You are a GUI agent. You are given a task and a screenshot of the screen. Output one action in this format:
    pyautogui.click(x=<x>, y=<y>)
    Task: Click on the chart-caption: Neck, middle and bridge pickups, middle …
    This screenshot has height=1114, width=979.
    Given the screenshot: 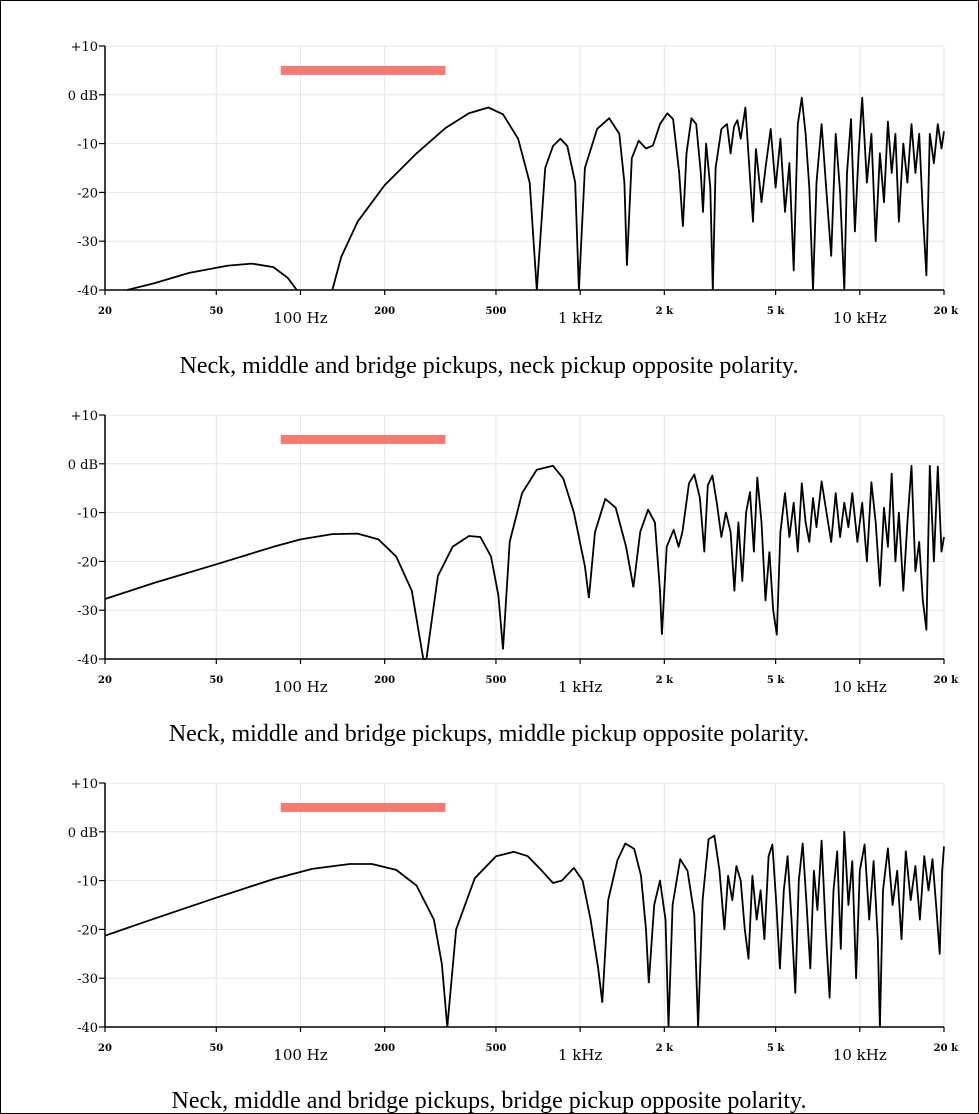 What is the action you would take?
    pyautogui.click(x=489, y=734)
    